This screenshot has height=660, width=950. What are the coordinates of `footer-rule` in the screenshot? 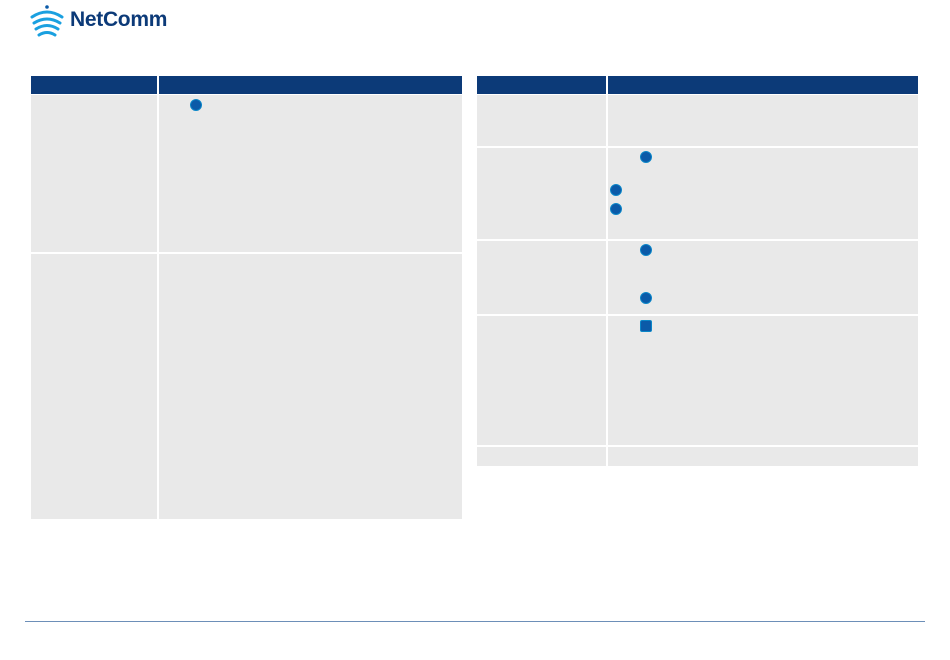 It's located at (475, 621).